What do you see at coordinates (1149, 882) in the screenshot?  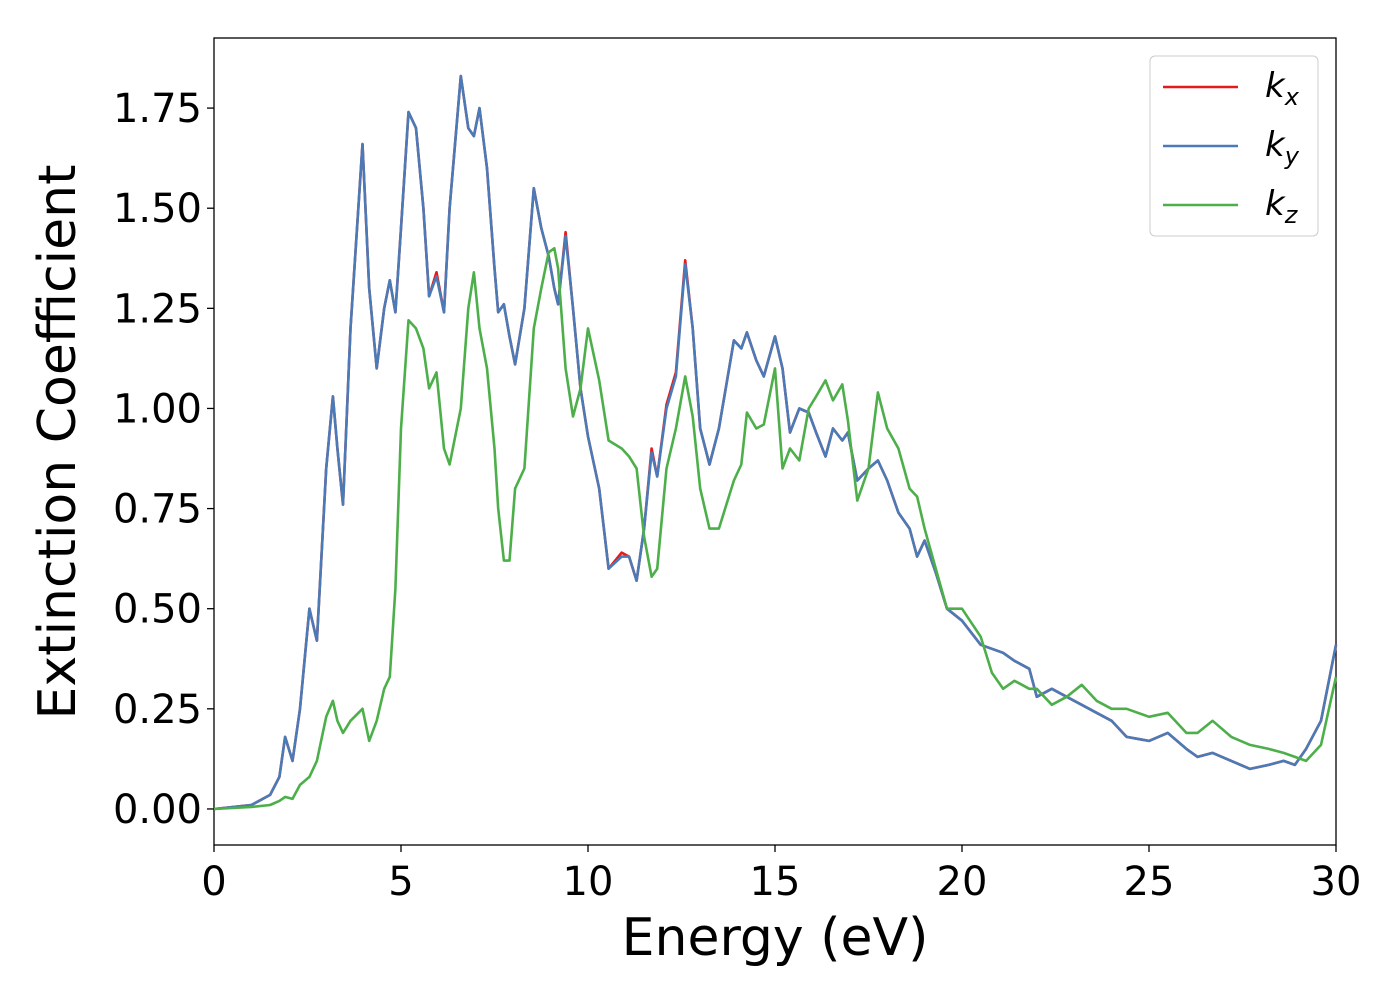 I see `x-tick-label: 25` at bounding box center [1149, 882].